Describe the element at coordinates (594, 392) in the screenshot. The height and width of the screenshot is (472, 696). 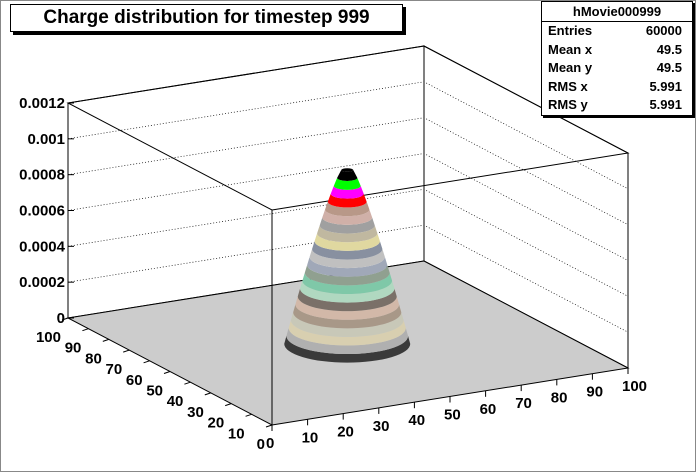
I see `x-tick-label: 90` at that location.